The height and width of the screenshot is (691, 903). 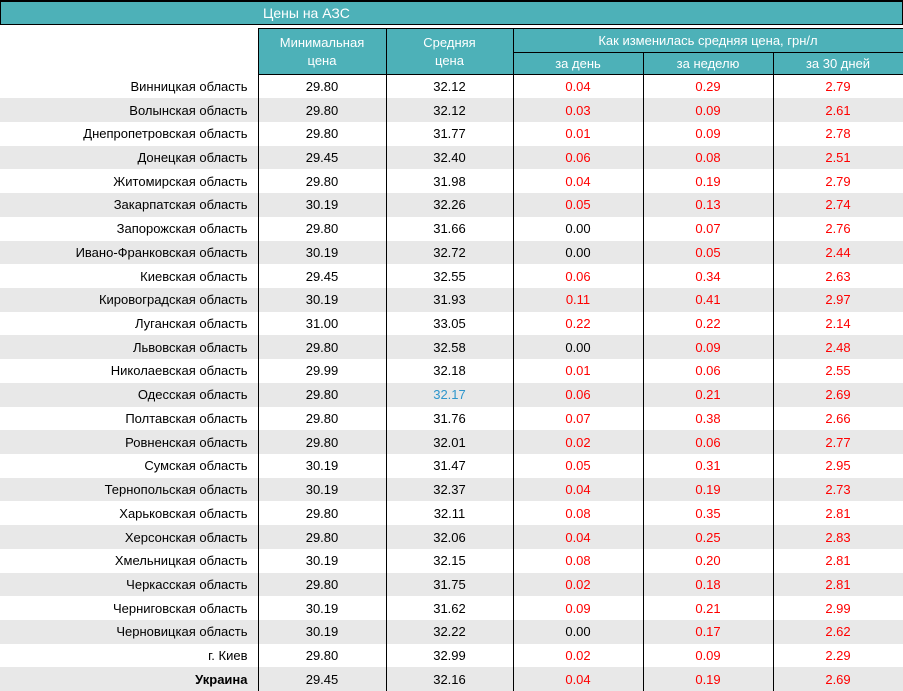 I want to click on change-week-cell: 0.08, so click(x=708, y=157).